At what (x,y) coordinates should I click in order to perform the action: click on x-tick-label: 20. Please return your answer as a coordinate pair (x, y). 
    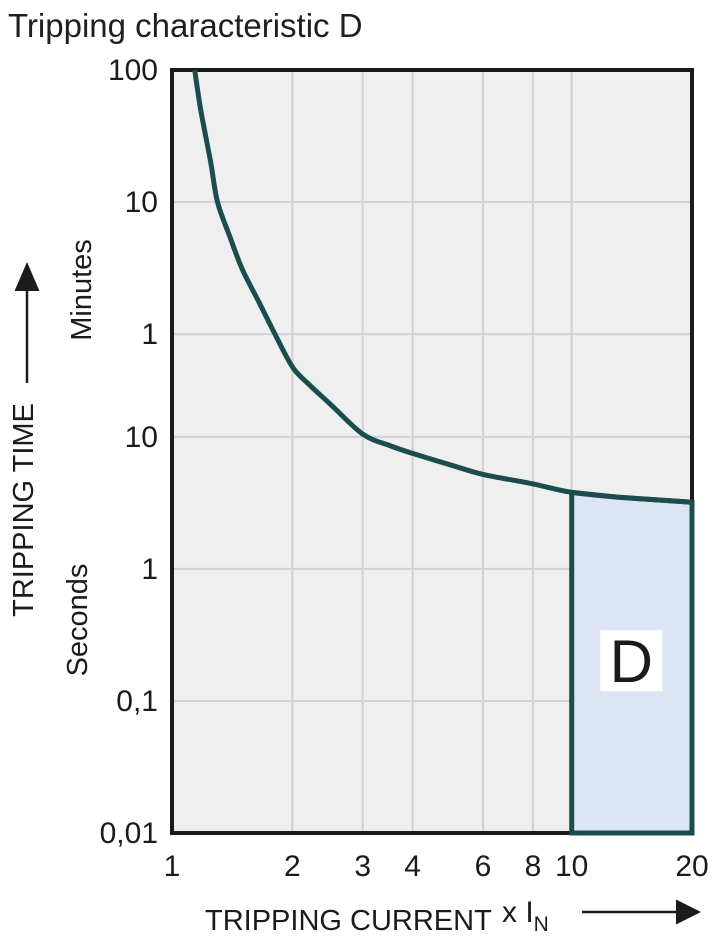
    Looking at the image, I should click on (691, 866).